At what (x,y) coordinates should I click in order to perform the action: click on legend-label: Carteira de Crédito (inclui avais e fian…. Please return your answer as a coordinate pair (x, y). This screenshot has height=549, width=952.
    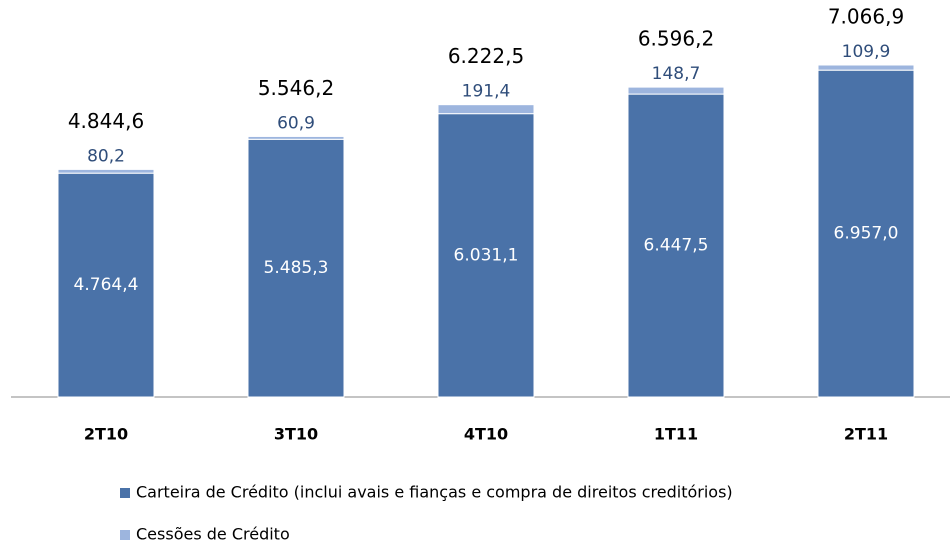
    Looking at the image, I should click on (434, 492).